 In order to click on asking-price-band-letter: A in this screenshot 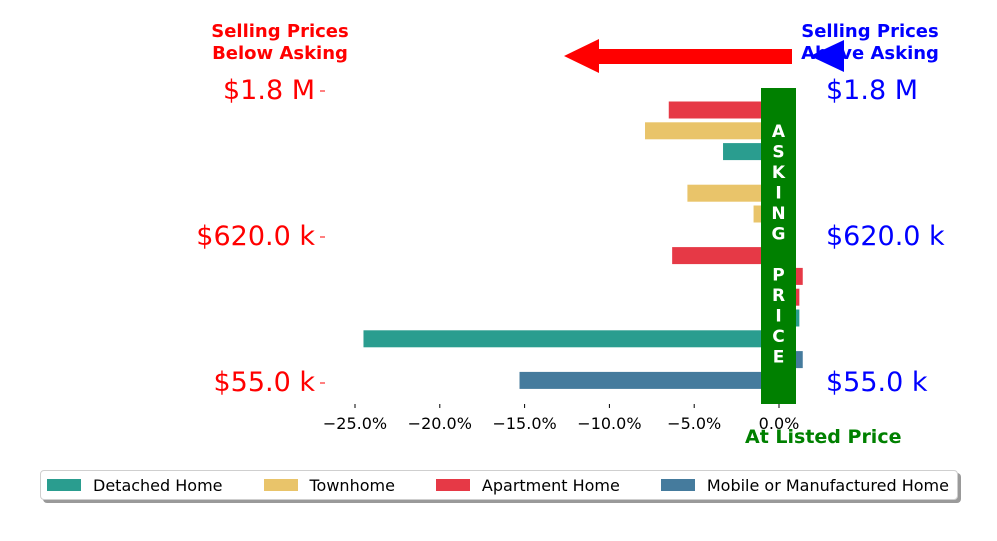, I will do `click(779, 132)`.